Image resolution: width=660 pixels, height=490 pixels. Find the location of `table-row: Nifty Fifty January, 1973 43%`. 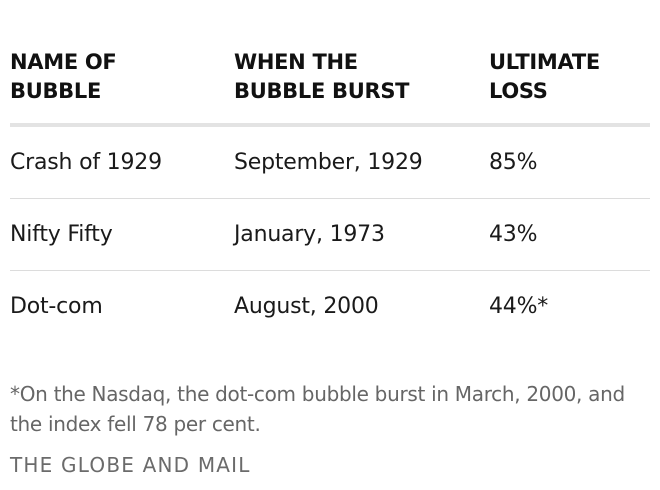

table-row: Nifty Fifty January, 1973 43% is located at coordinates (330, 235).